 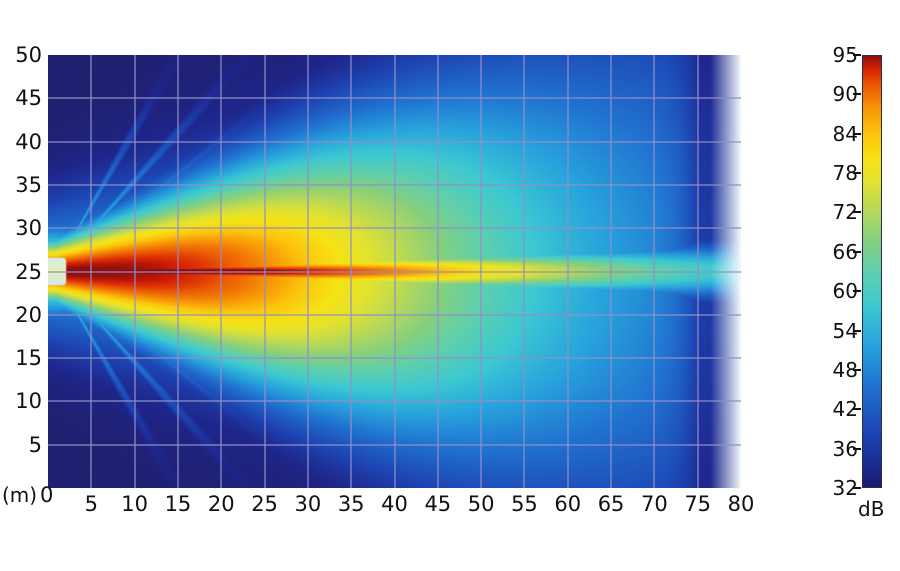 What do you see at coordinates (178, 504) in the screenshot?
I see `x-axis-tick-label: 15` at bounding box center [178, 504].